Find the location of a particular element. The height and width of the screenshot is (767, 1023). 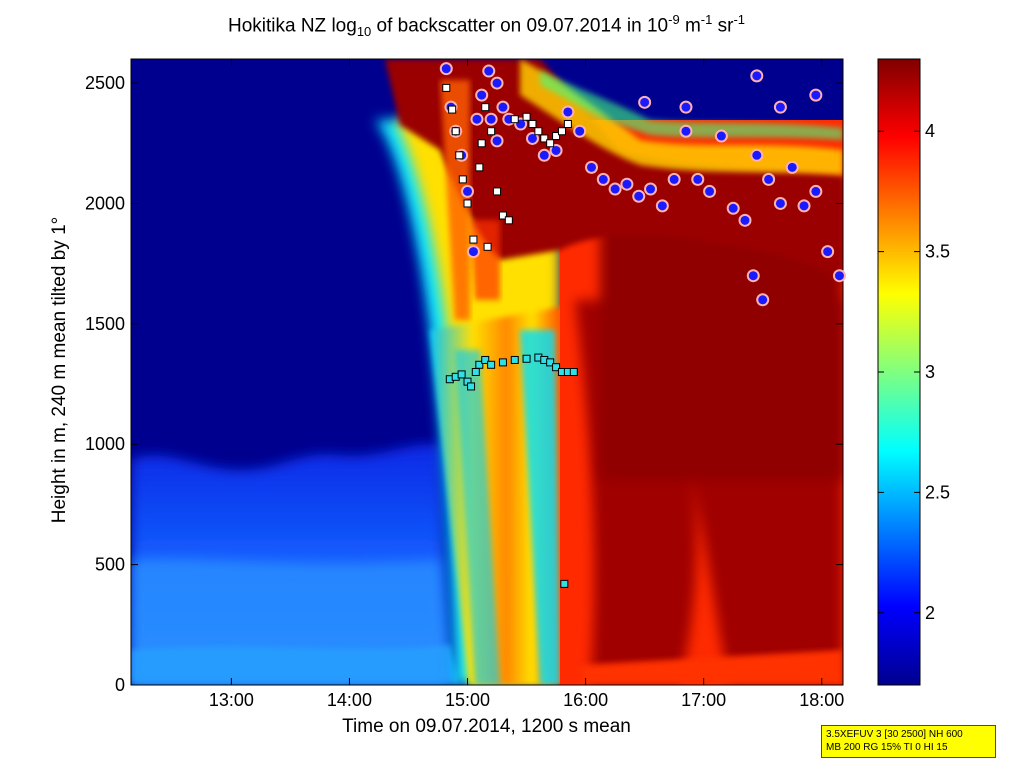

x-axis-label: Time on 09.07.2014, 1200 s mean is located at coordinates (486, 726).